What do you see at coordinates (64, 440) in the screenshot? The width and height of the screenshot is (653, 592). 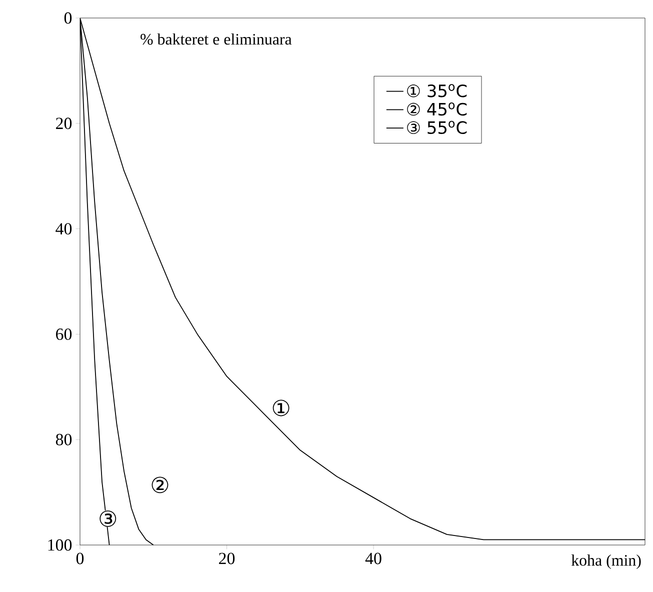 I see `y-tick-label: 80` at bounding box center [64, 440].